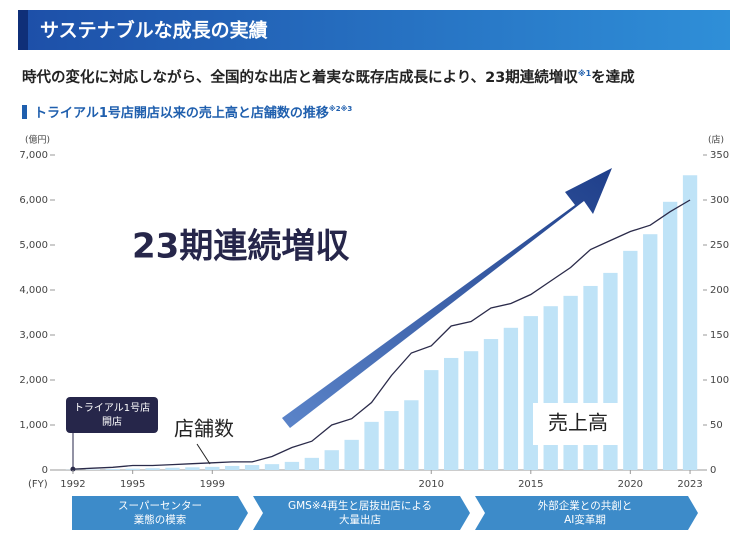  I want to click on y2-unit: (店), so click(716, 140).